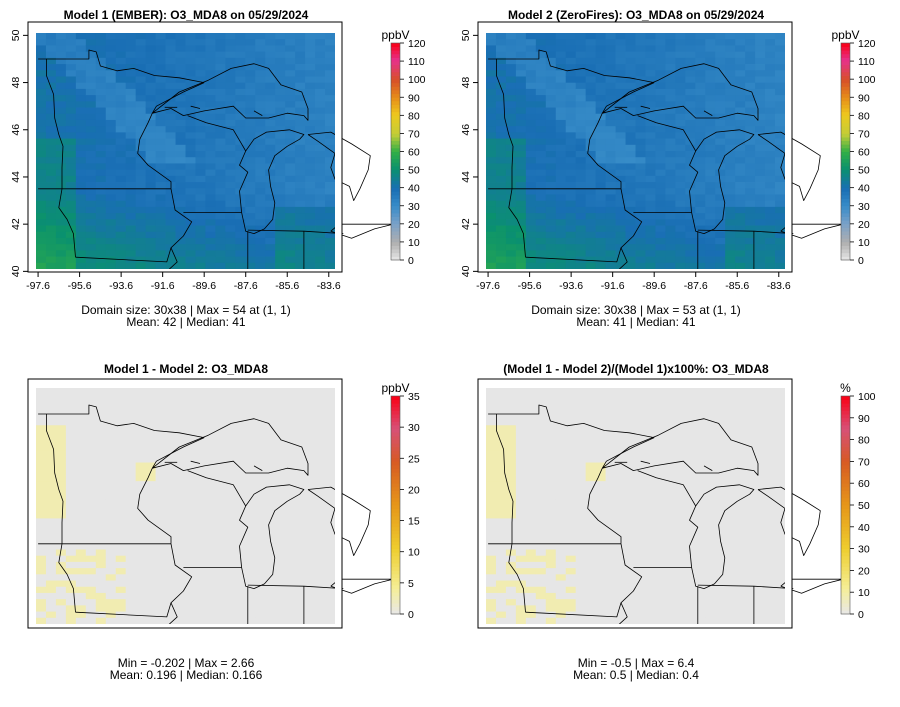 This screenshot has height=707, width=900. What do you see at coordinates (414, 225) in the screenshot?
I see `colorbar-tick-label: 20` at bounding box center [414, 225].